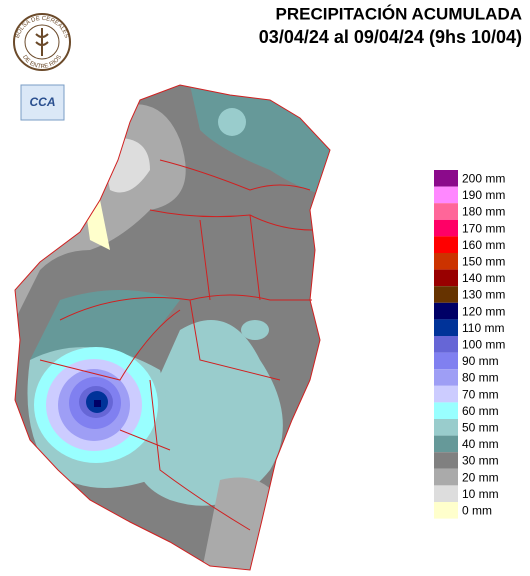 This screenshot has height=576, width=530. Describe the element at coordinates (480, 477) in the screenshot. I see `legend-label: 20 mm` at that location.